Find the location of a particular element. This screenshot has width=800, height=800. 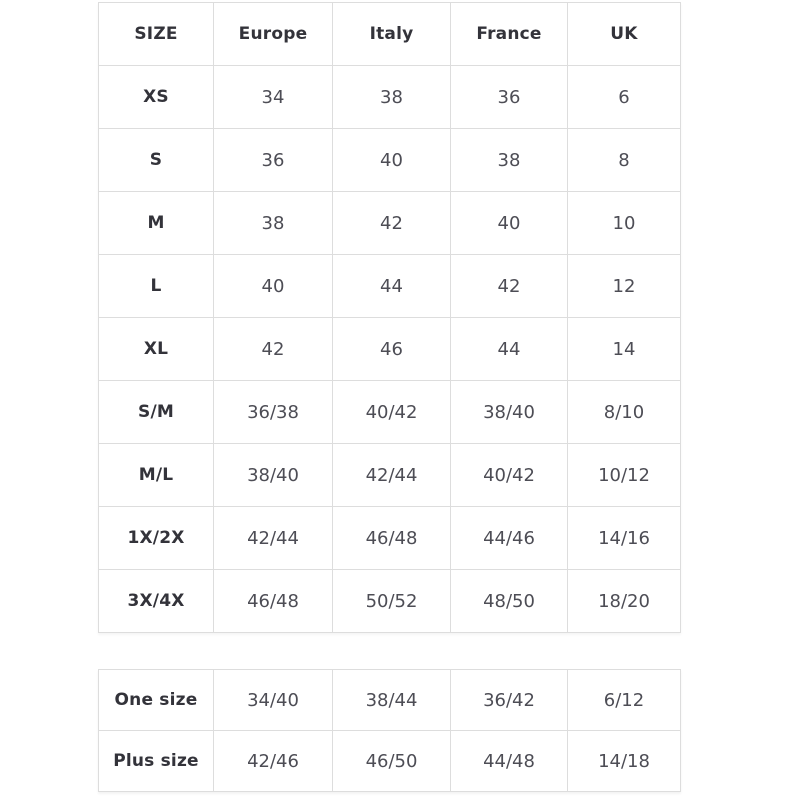

table-row-3x4x: 3X/4X 46/48 50/52 48/50 18/20 is located at coordinates (389, 601).